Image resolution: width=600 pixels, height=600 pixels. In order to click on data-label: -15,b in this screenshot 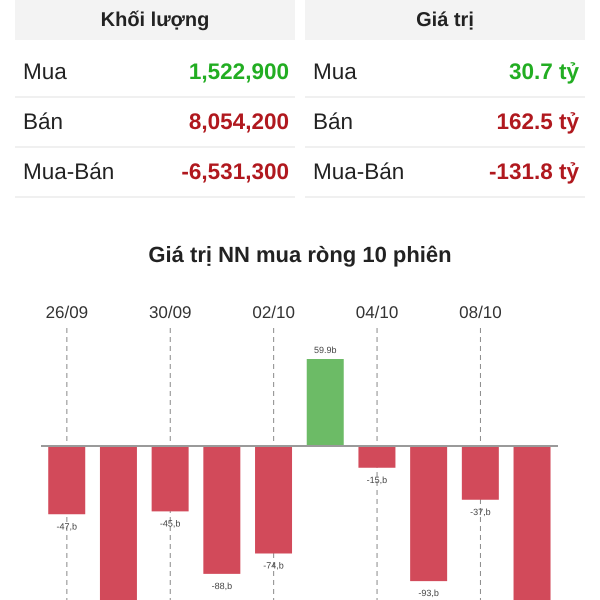, I will do `click(377, 479)`.